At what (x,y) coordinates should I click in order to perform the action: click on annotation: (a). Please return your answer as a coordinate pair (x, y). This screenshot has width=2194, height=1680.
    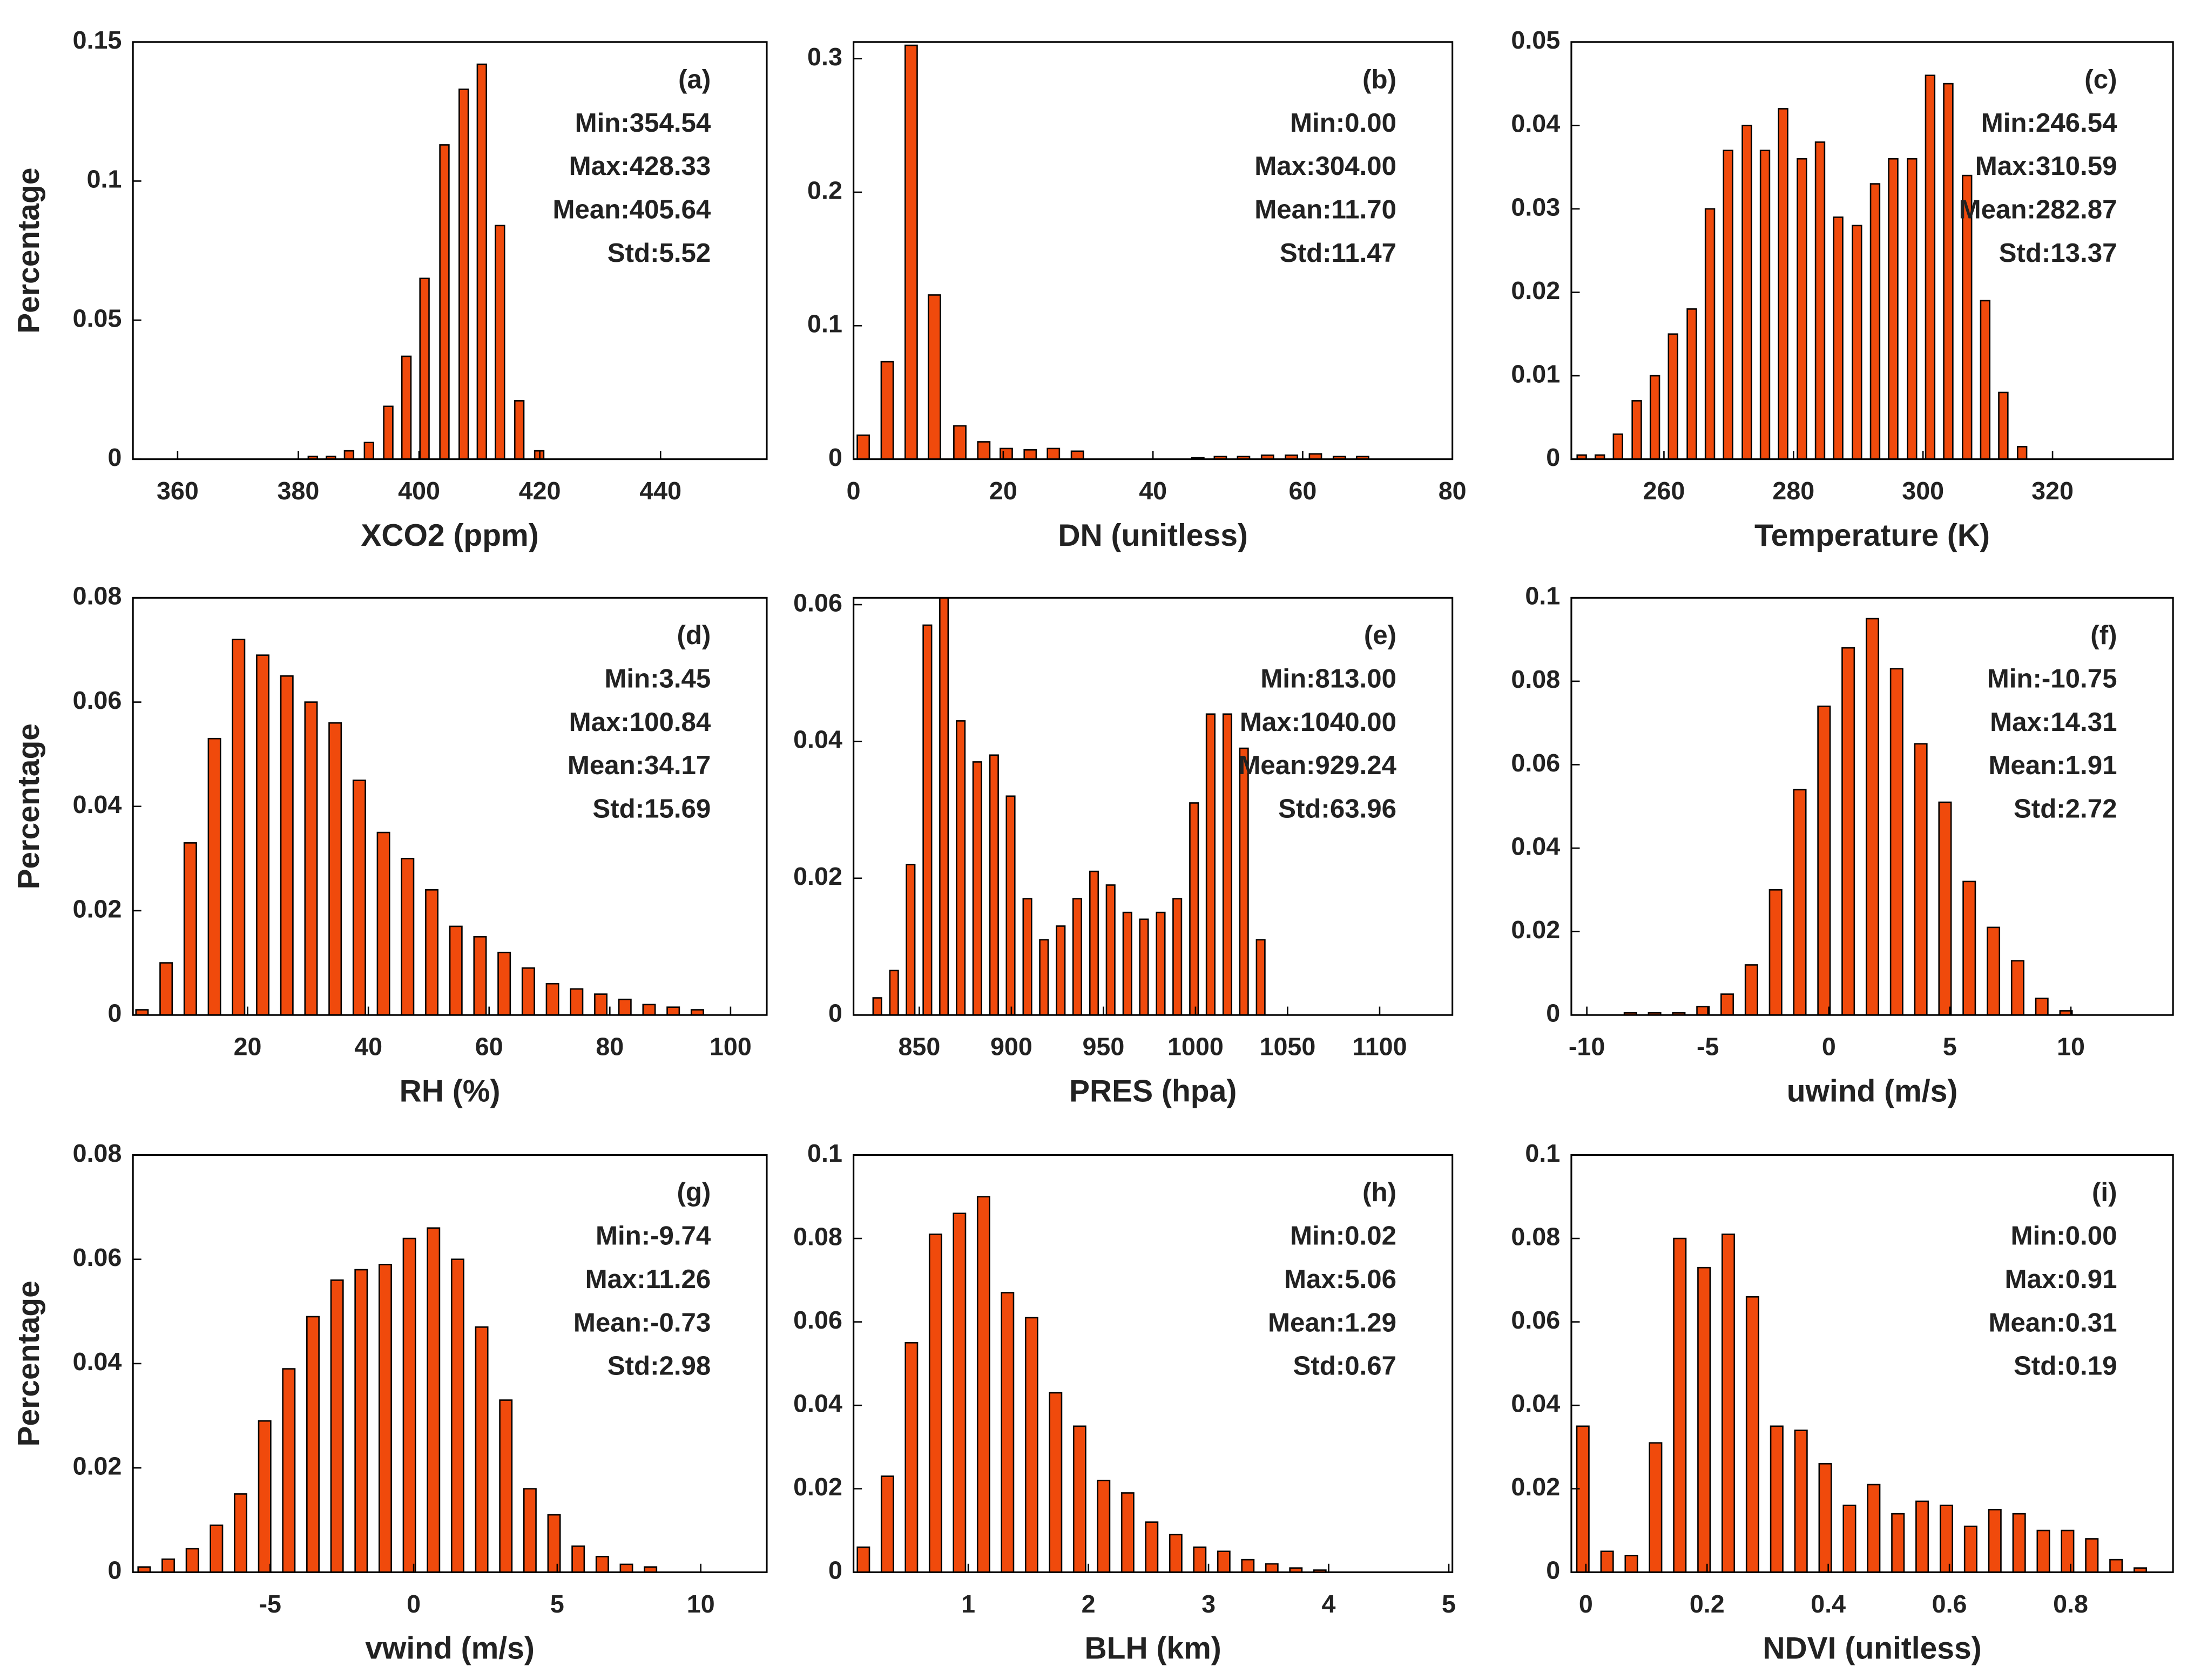
    Looking at the image, I should click on (694, 79).